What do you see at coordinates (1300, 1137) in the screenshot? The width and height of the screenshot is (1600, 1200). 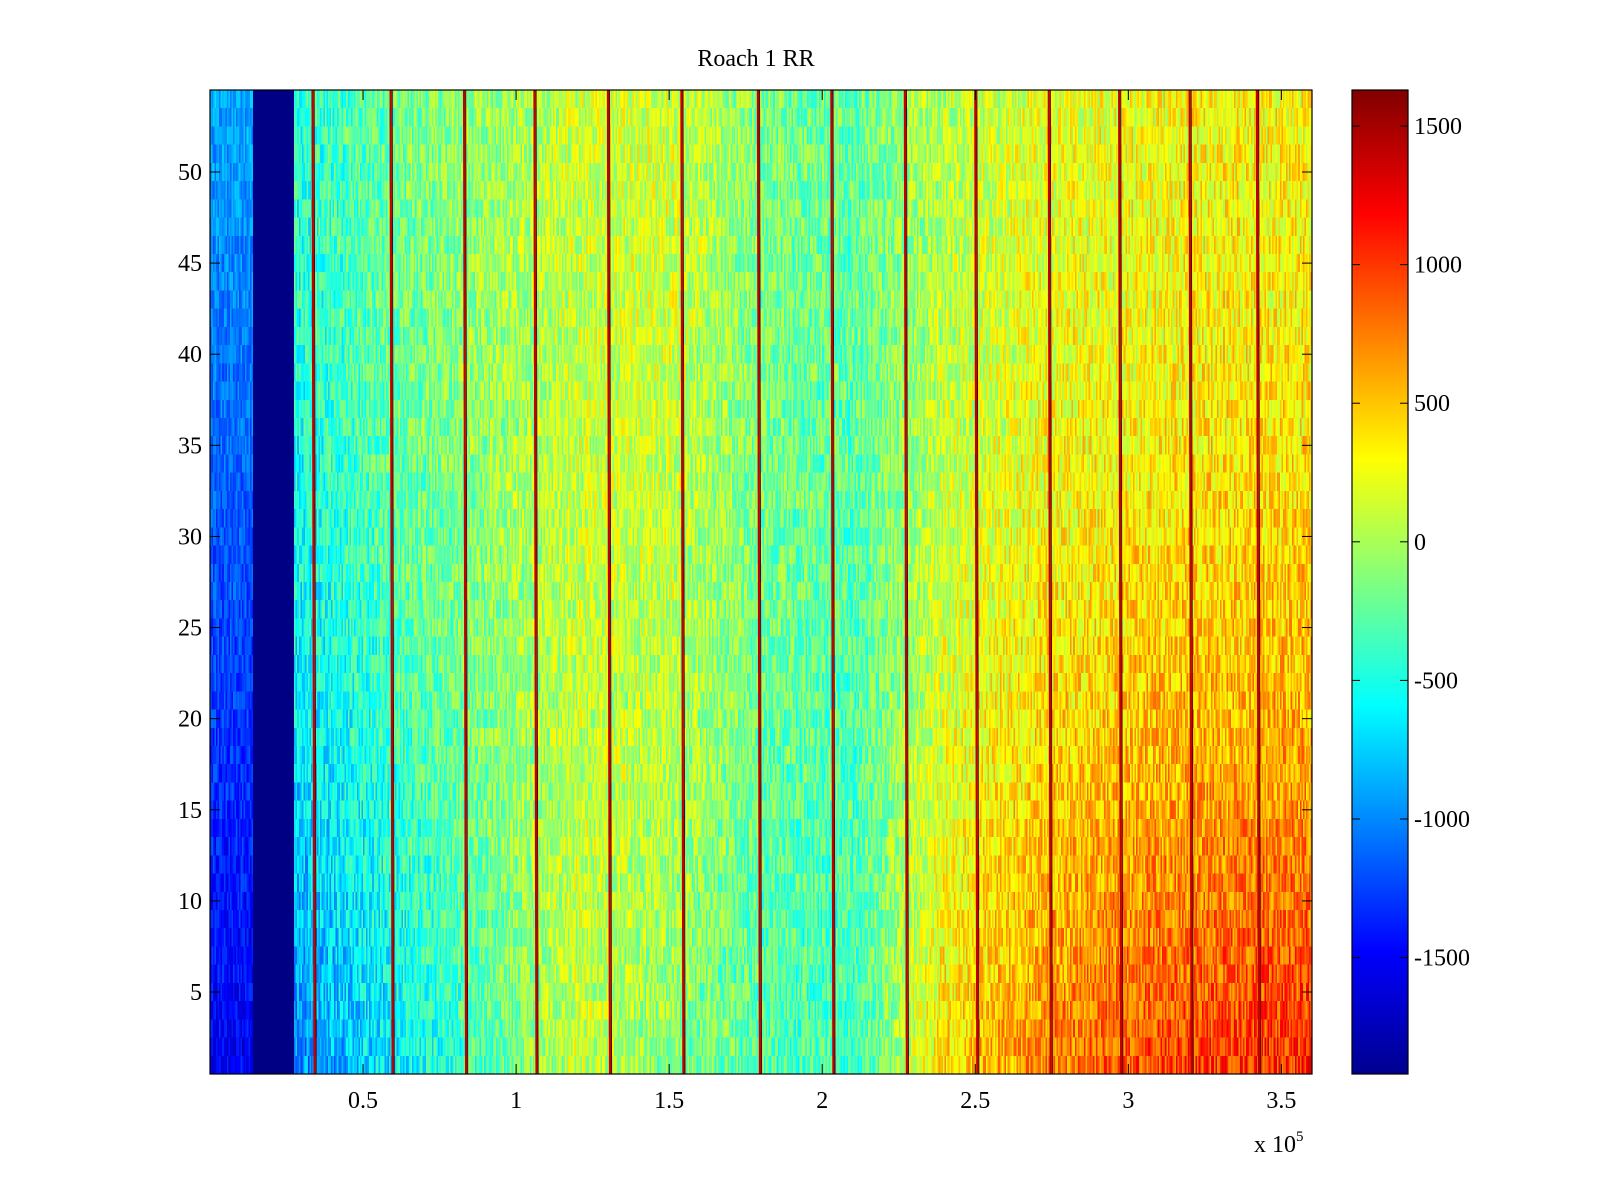 I see `x-multiplier-exponent: 5` at bounding box center [1300, 1137].